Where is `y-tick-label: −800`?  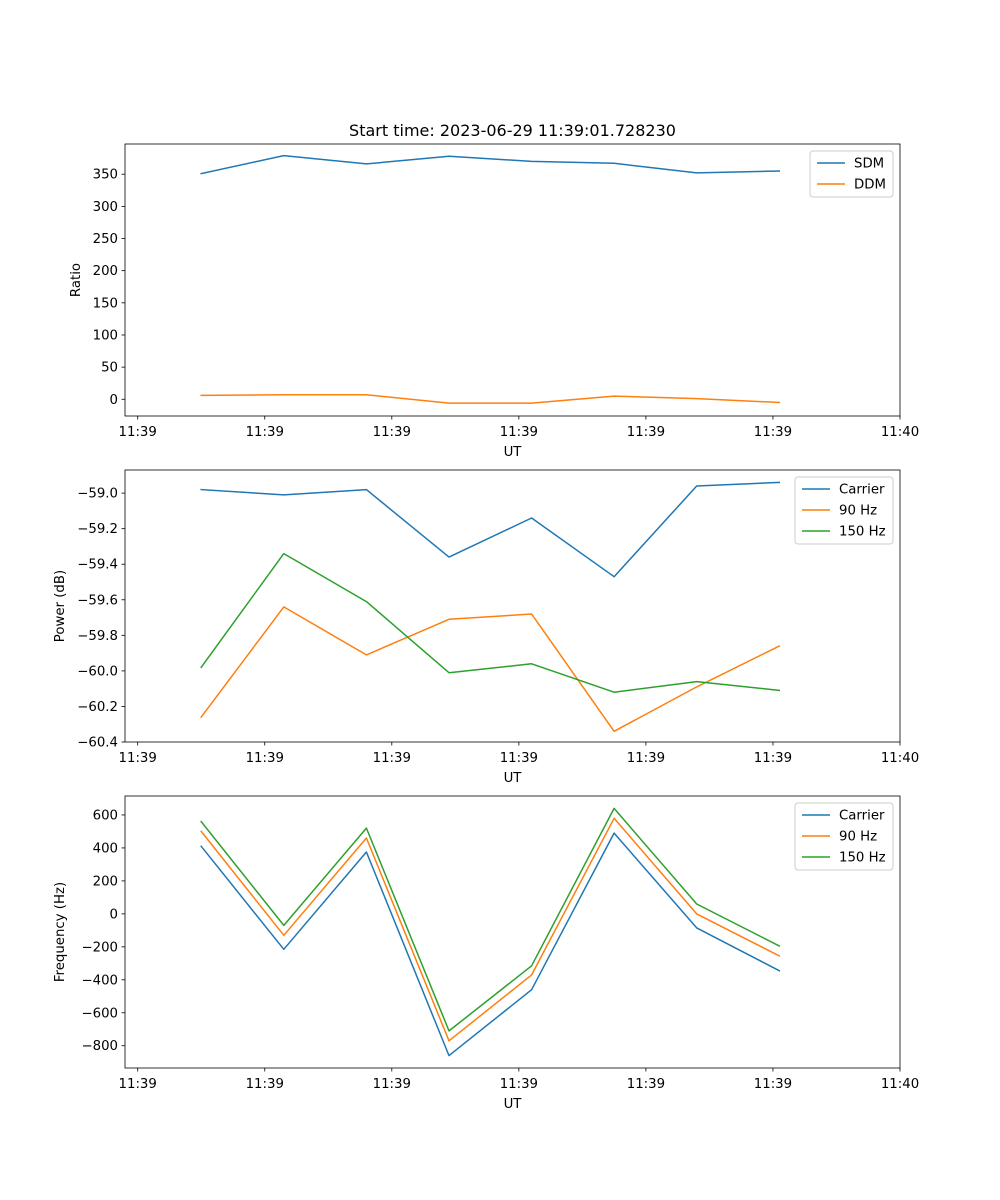 y-tick-label: −800 is located at coordinates (99, 1046).